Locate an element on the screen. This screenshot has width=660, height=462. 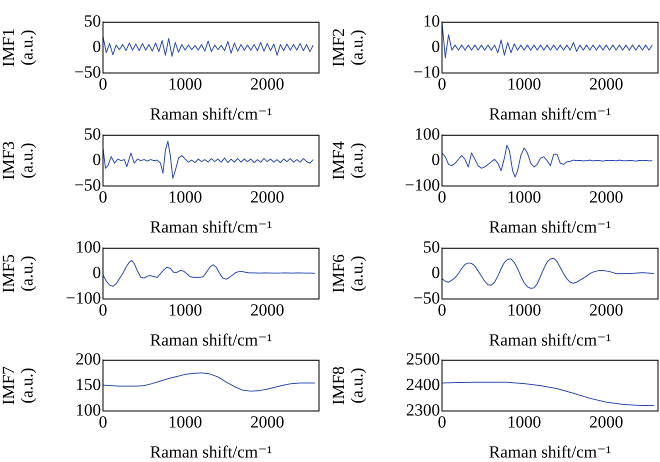
y-axis-title: IMF8 (a.u.) is located at coordinates (347, 385).